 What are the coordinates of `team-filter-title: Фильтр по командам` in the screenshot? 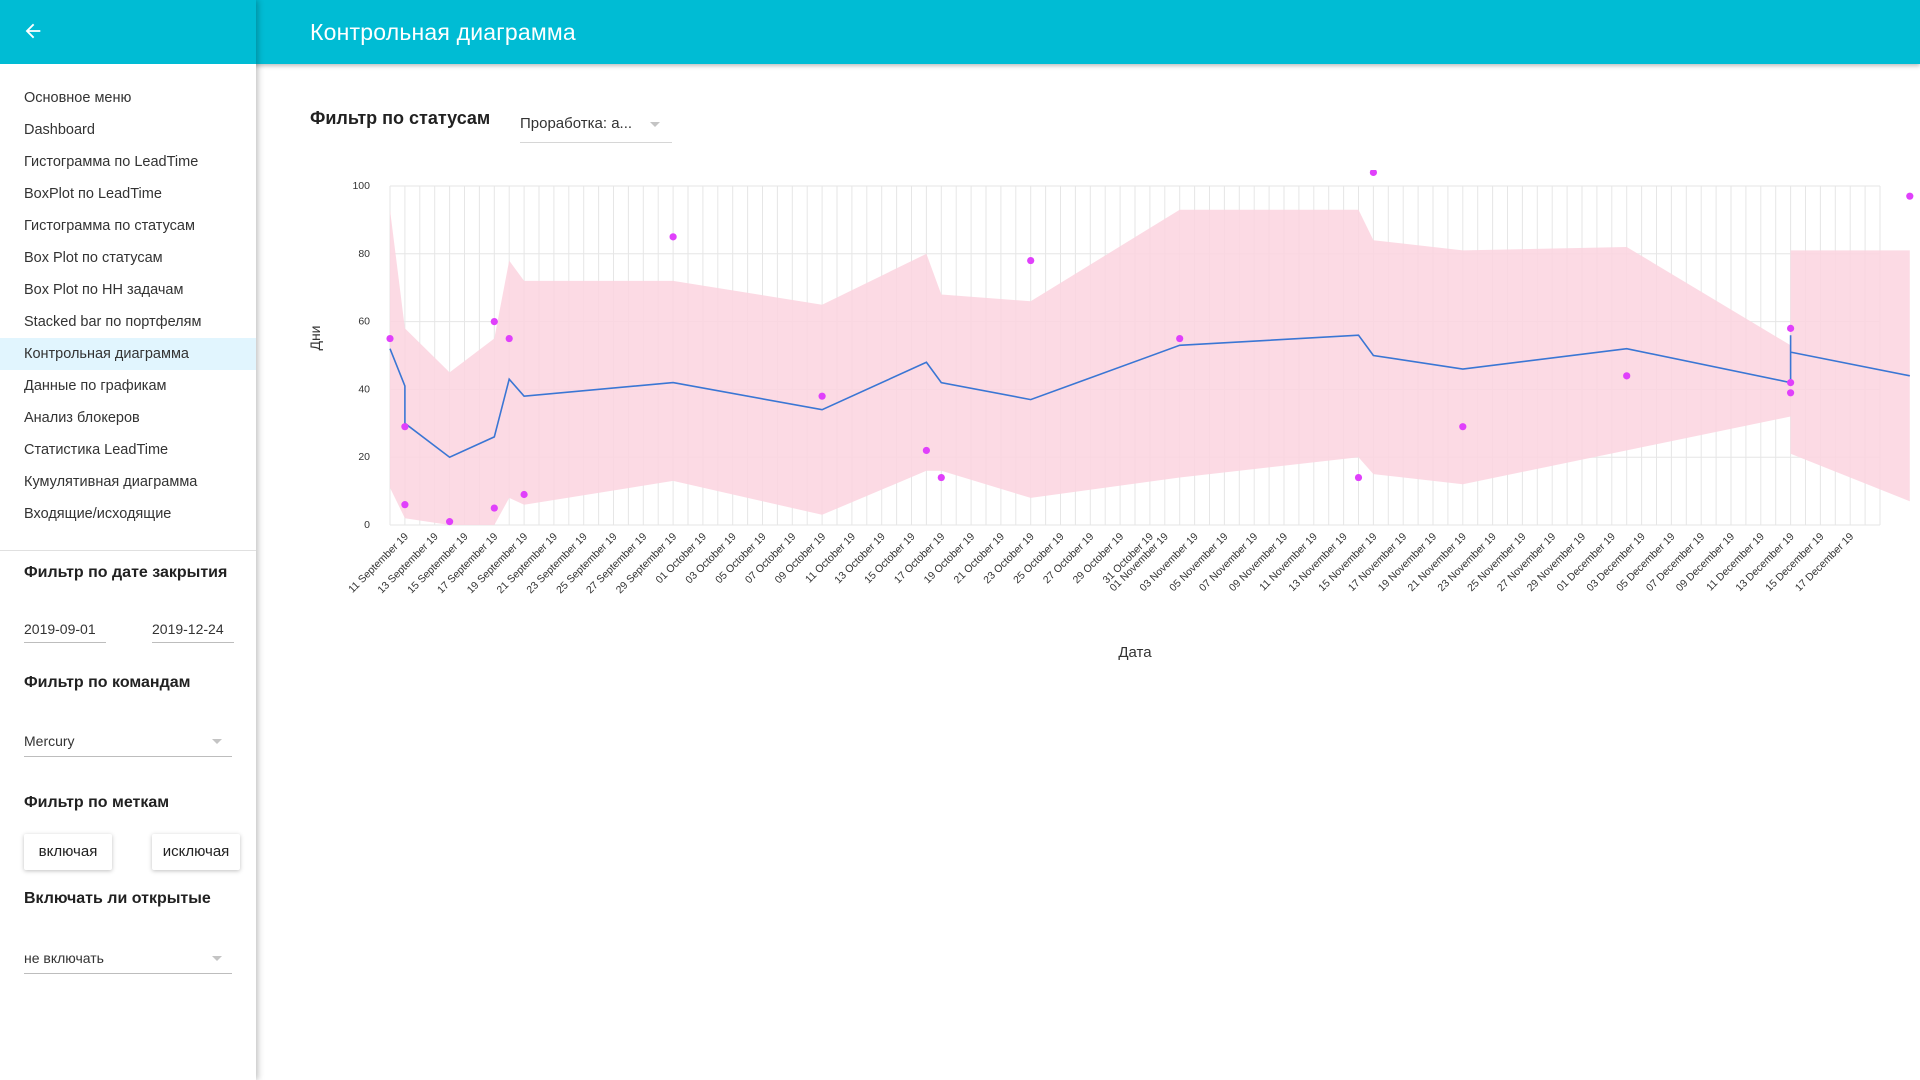 It's located at (107, 682).